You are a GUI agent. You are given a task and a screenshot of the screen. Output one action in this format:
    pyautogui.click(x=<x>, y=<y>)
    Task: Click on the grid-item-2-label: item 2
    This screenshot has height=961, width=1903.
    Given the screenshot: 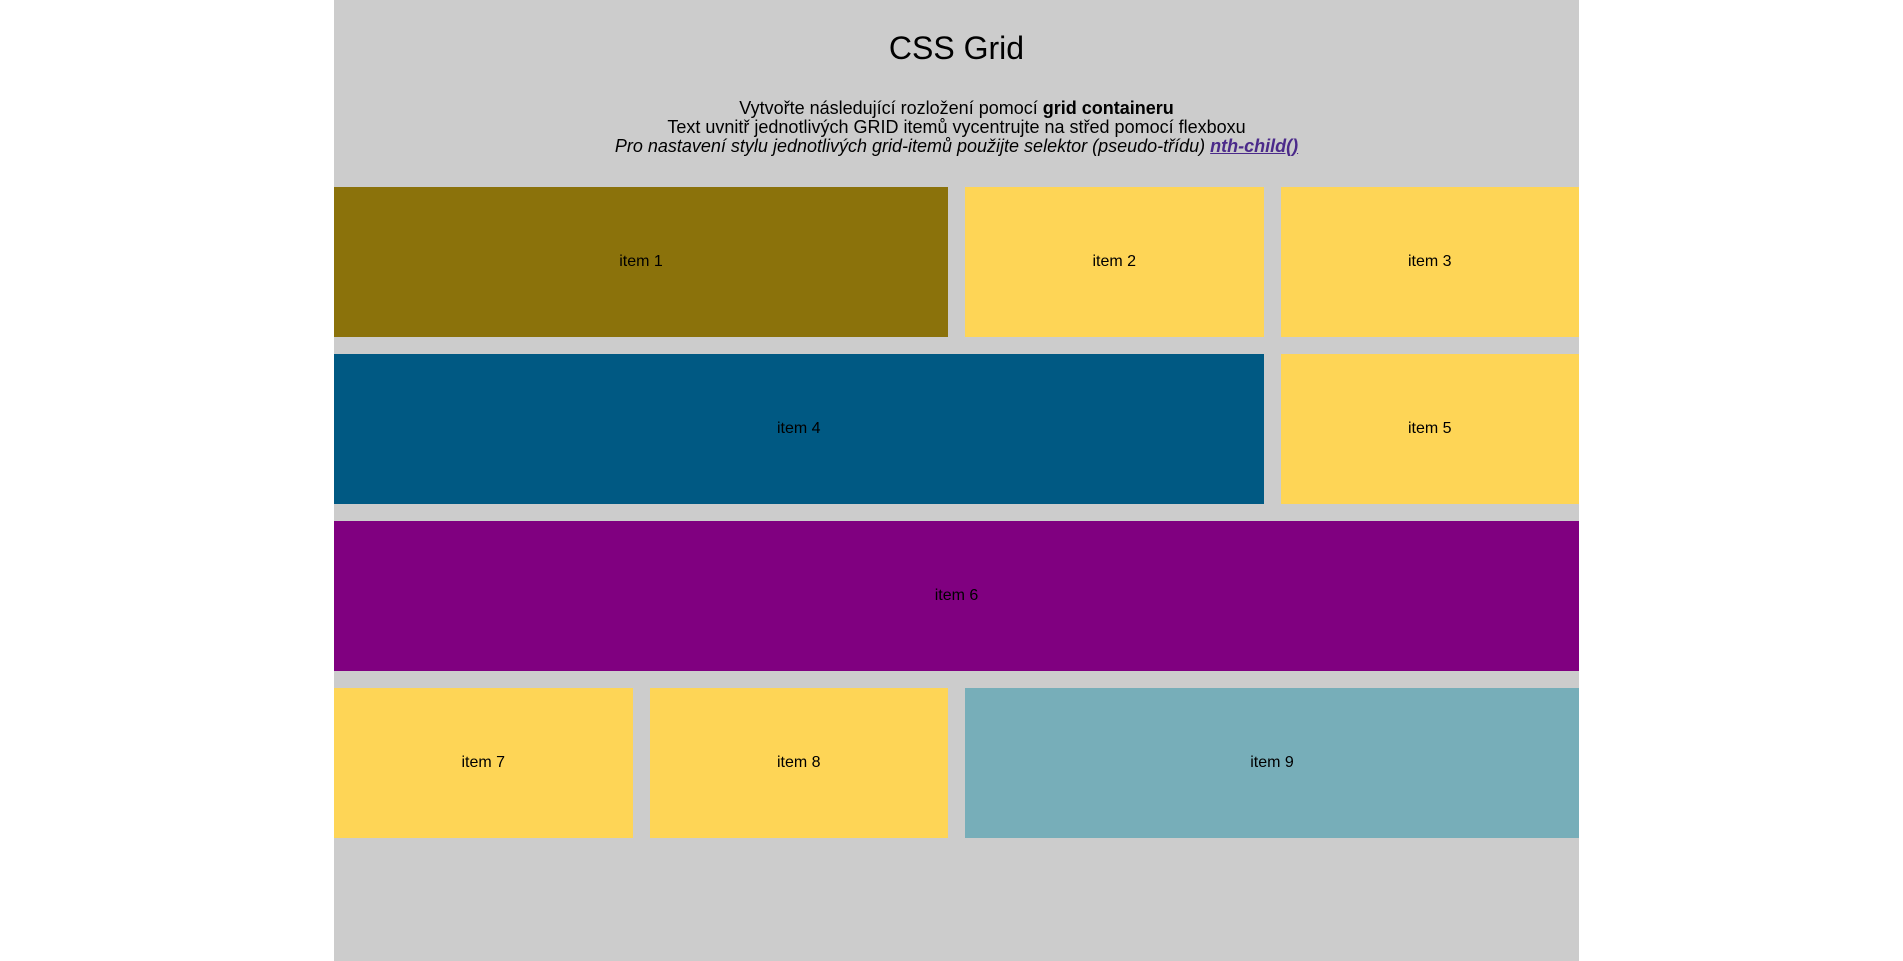 What is the action you would take?
    pyautogui.click(x=1114, y=261)
    